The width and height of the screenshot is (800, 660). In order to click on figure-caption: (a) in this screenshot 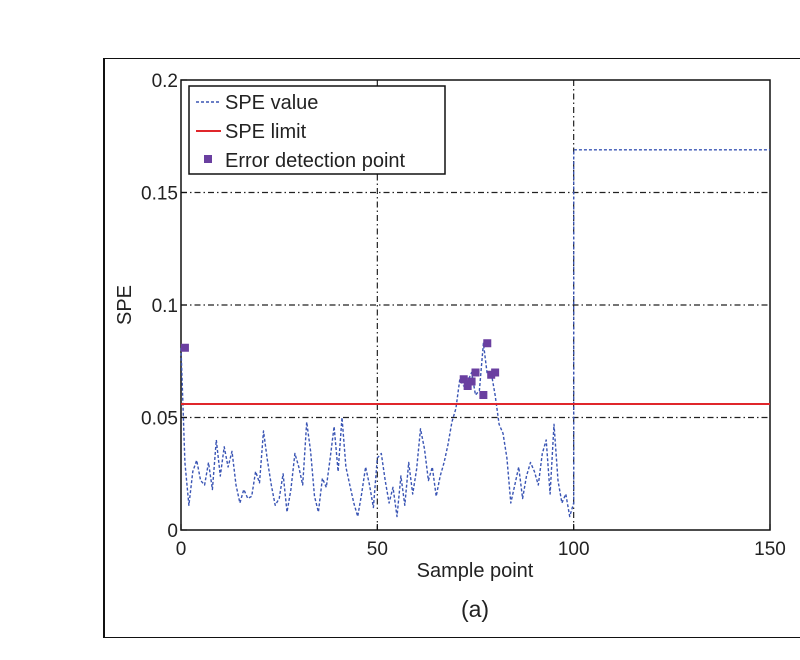, I will do `click(475, 609)`.